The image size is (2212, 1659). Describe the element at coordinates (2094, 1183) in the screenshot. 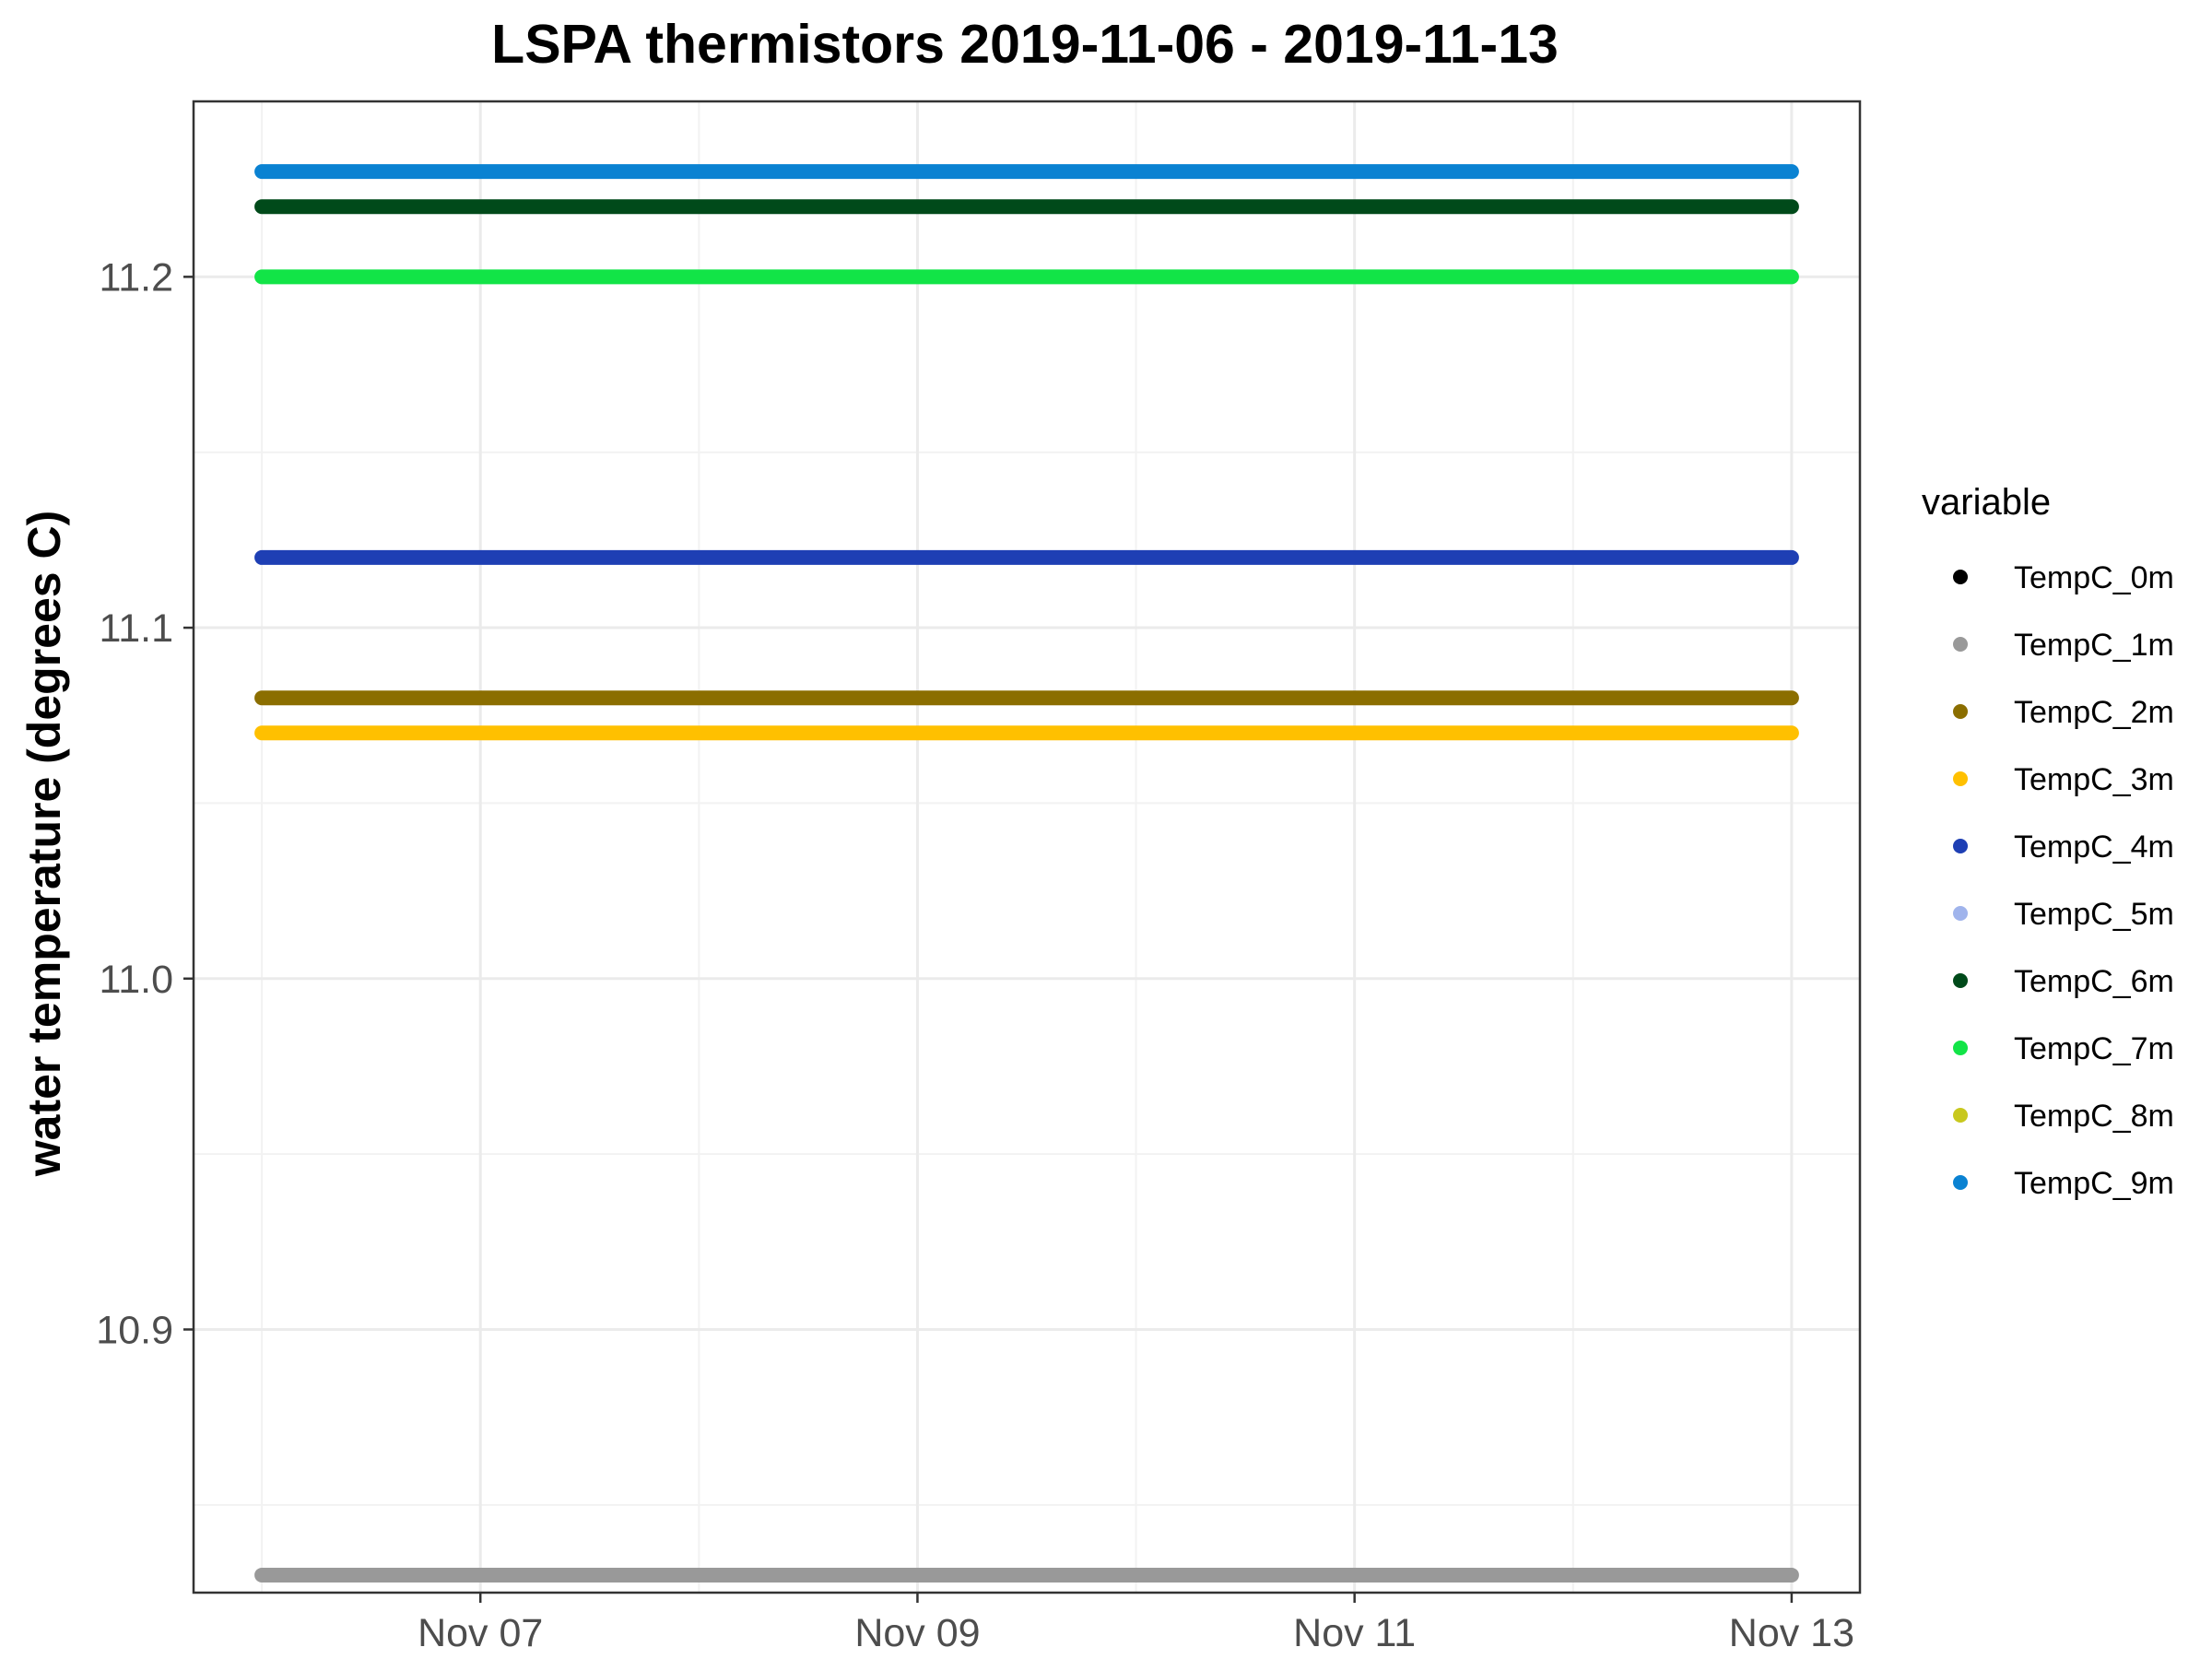

I see `legend-label: TempC_9m` at that location.